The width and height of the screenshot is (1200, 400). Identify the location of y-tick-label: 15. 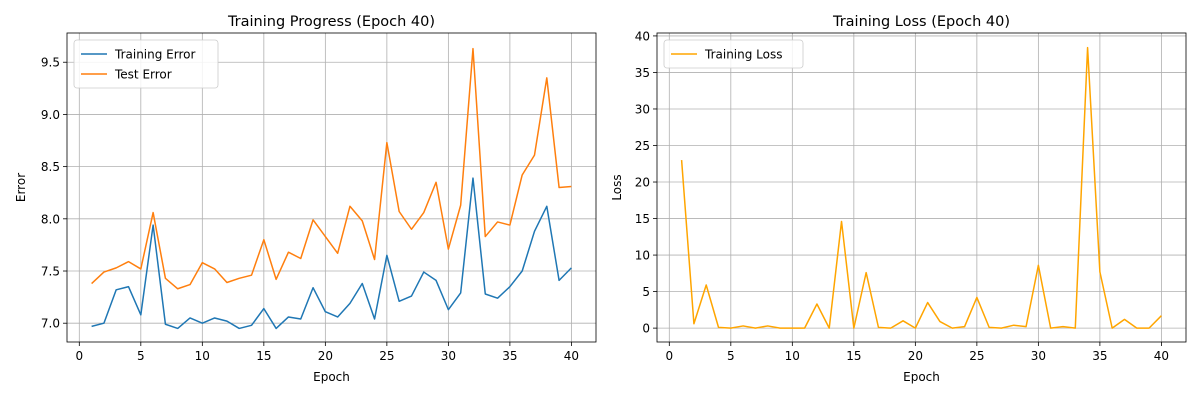
(642, 219).